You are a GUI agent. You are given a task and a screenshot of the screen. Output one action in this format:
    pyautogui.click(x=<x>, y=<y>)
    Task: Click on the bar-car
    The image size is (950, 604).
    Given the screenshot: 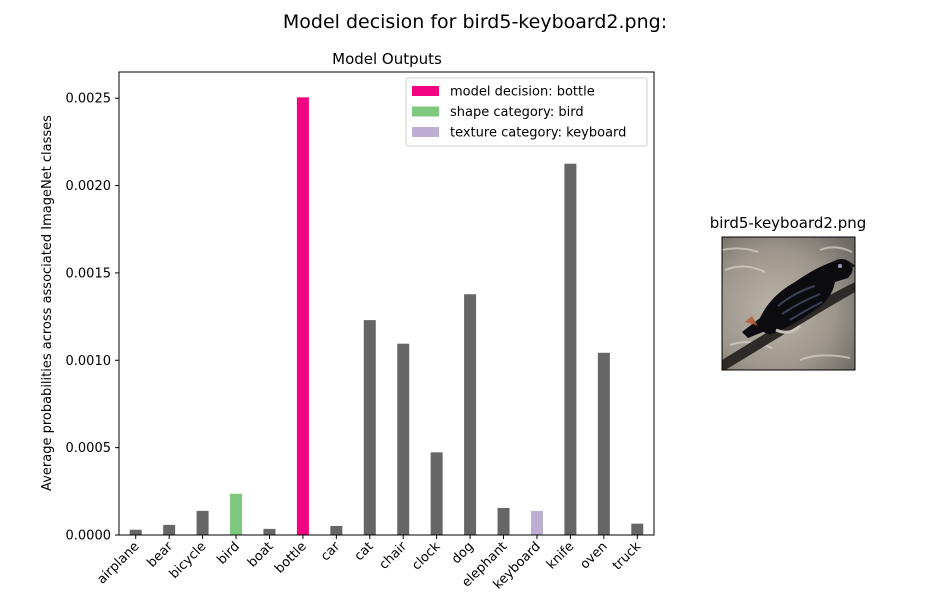 What is the action you would take?
    pyautogui.click(x=336, y=530)
    